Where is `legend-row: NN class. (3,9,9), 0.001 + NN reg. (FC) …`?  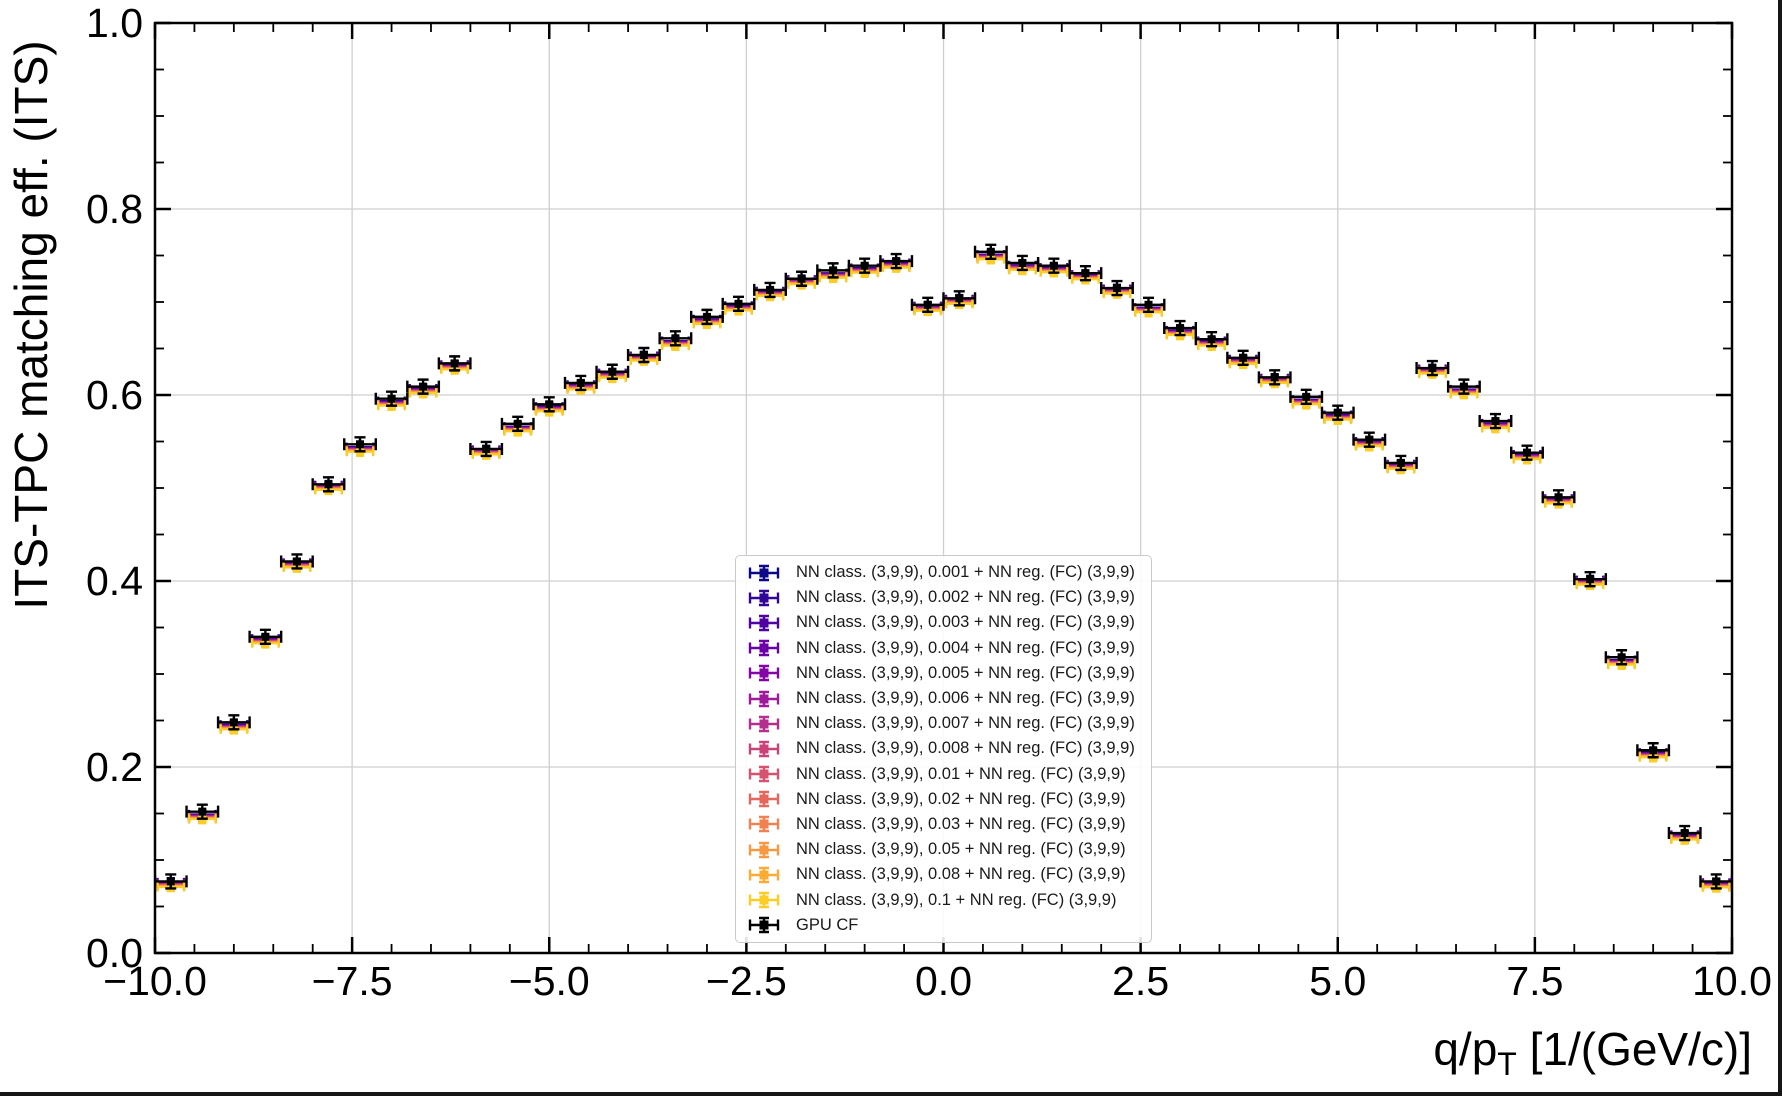 legend-row: NN class. (3,9,9), 0.001 + NN reg. (FC) … is located at coordinates (947, 573).